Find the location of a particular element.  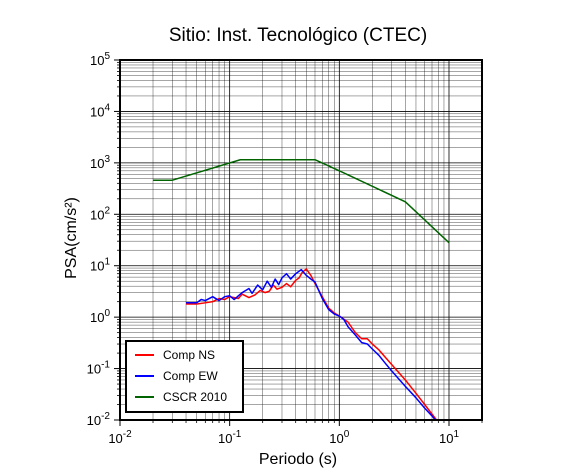

x-tick-label: 10⁻² is located at coordinates (120, 437).